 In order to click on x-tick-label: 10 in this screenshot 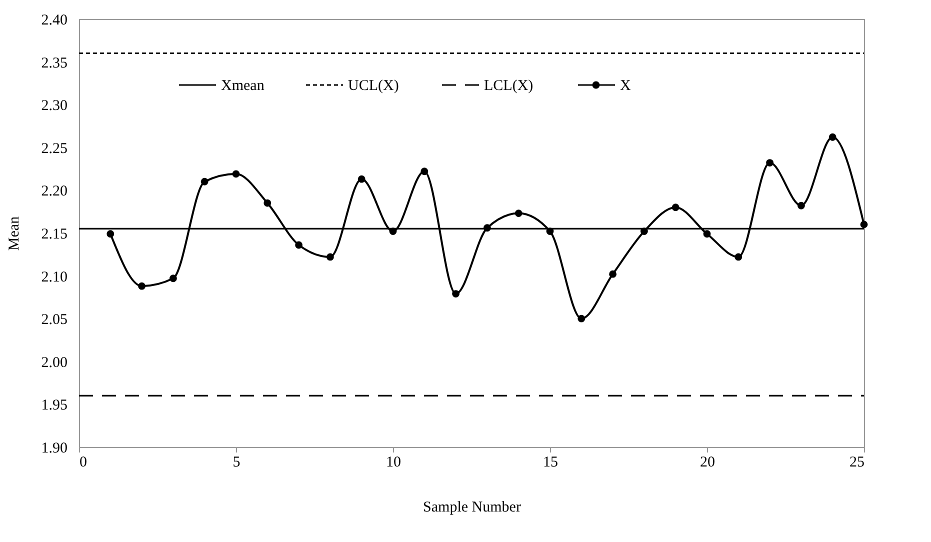, I will do `click(393, 462)`.